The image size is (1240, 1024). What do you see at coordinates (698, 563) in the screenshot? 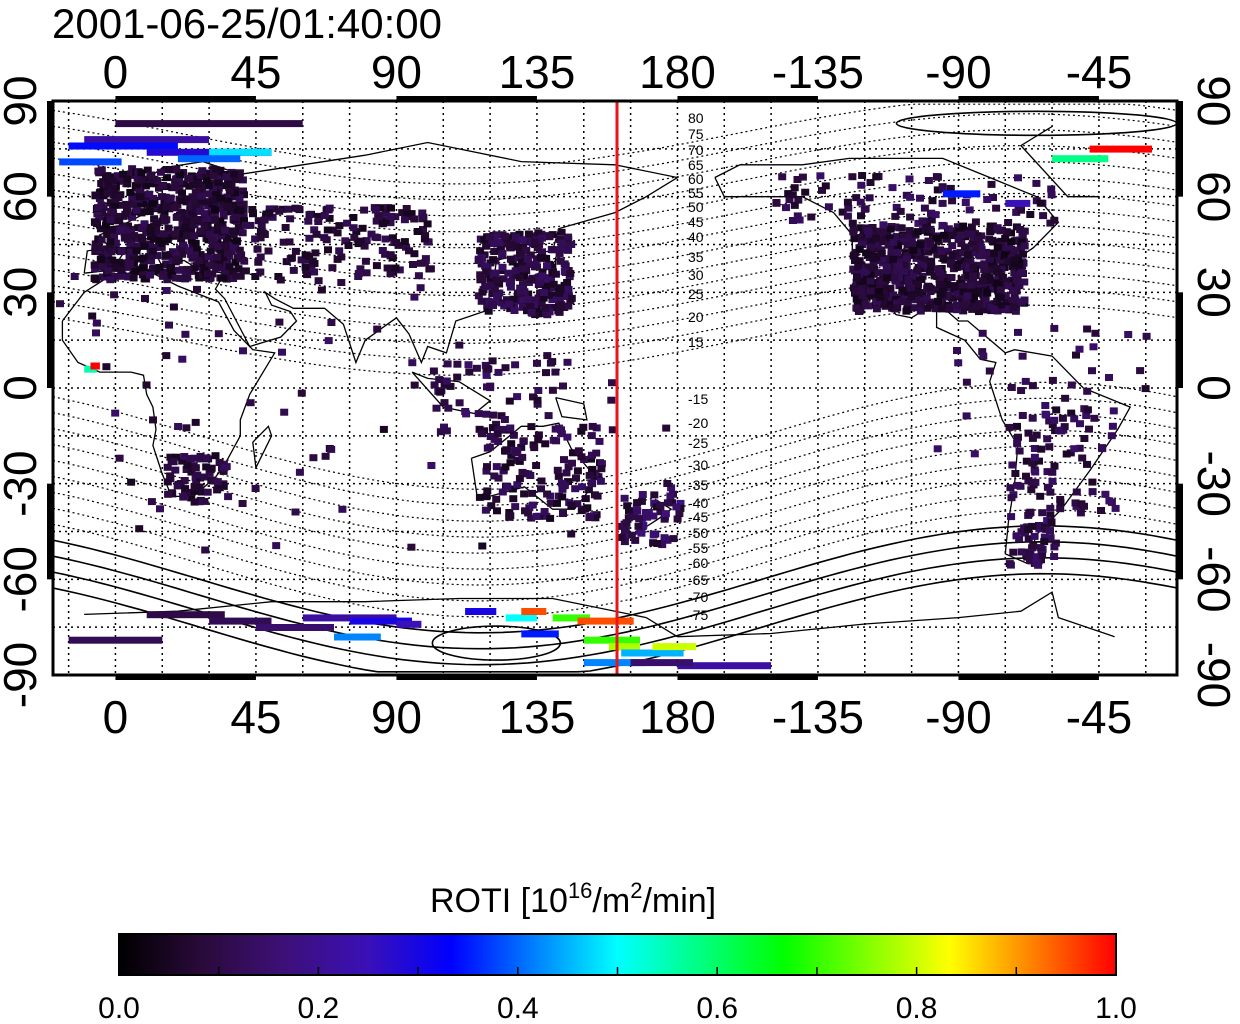
I see `mlat-label-south: -60` at bounding box center [698, 563].